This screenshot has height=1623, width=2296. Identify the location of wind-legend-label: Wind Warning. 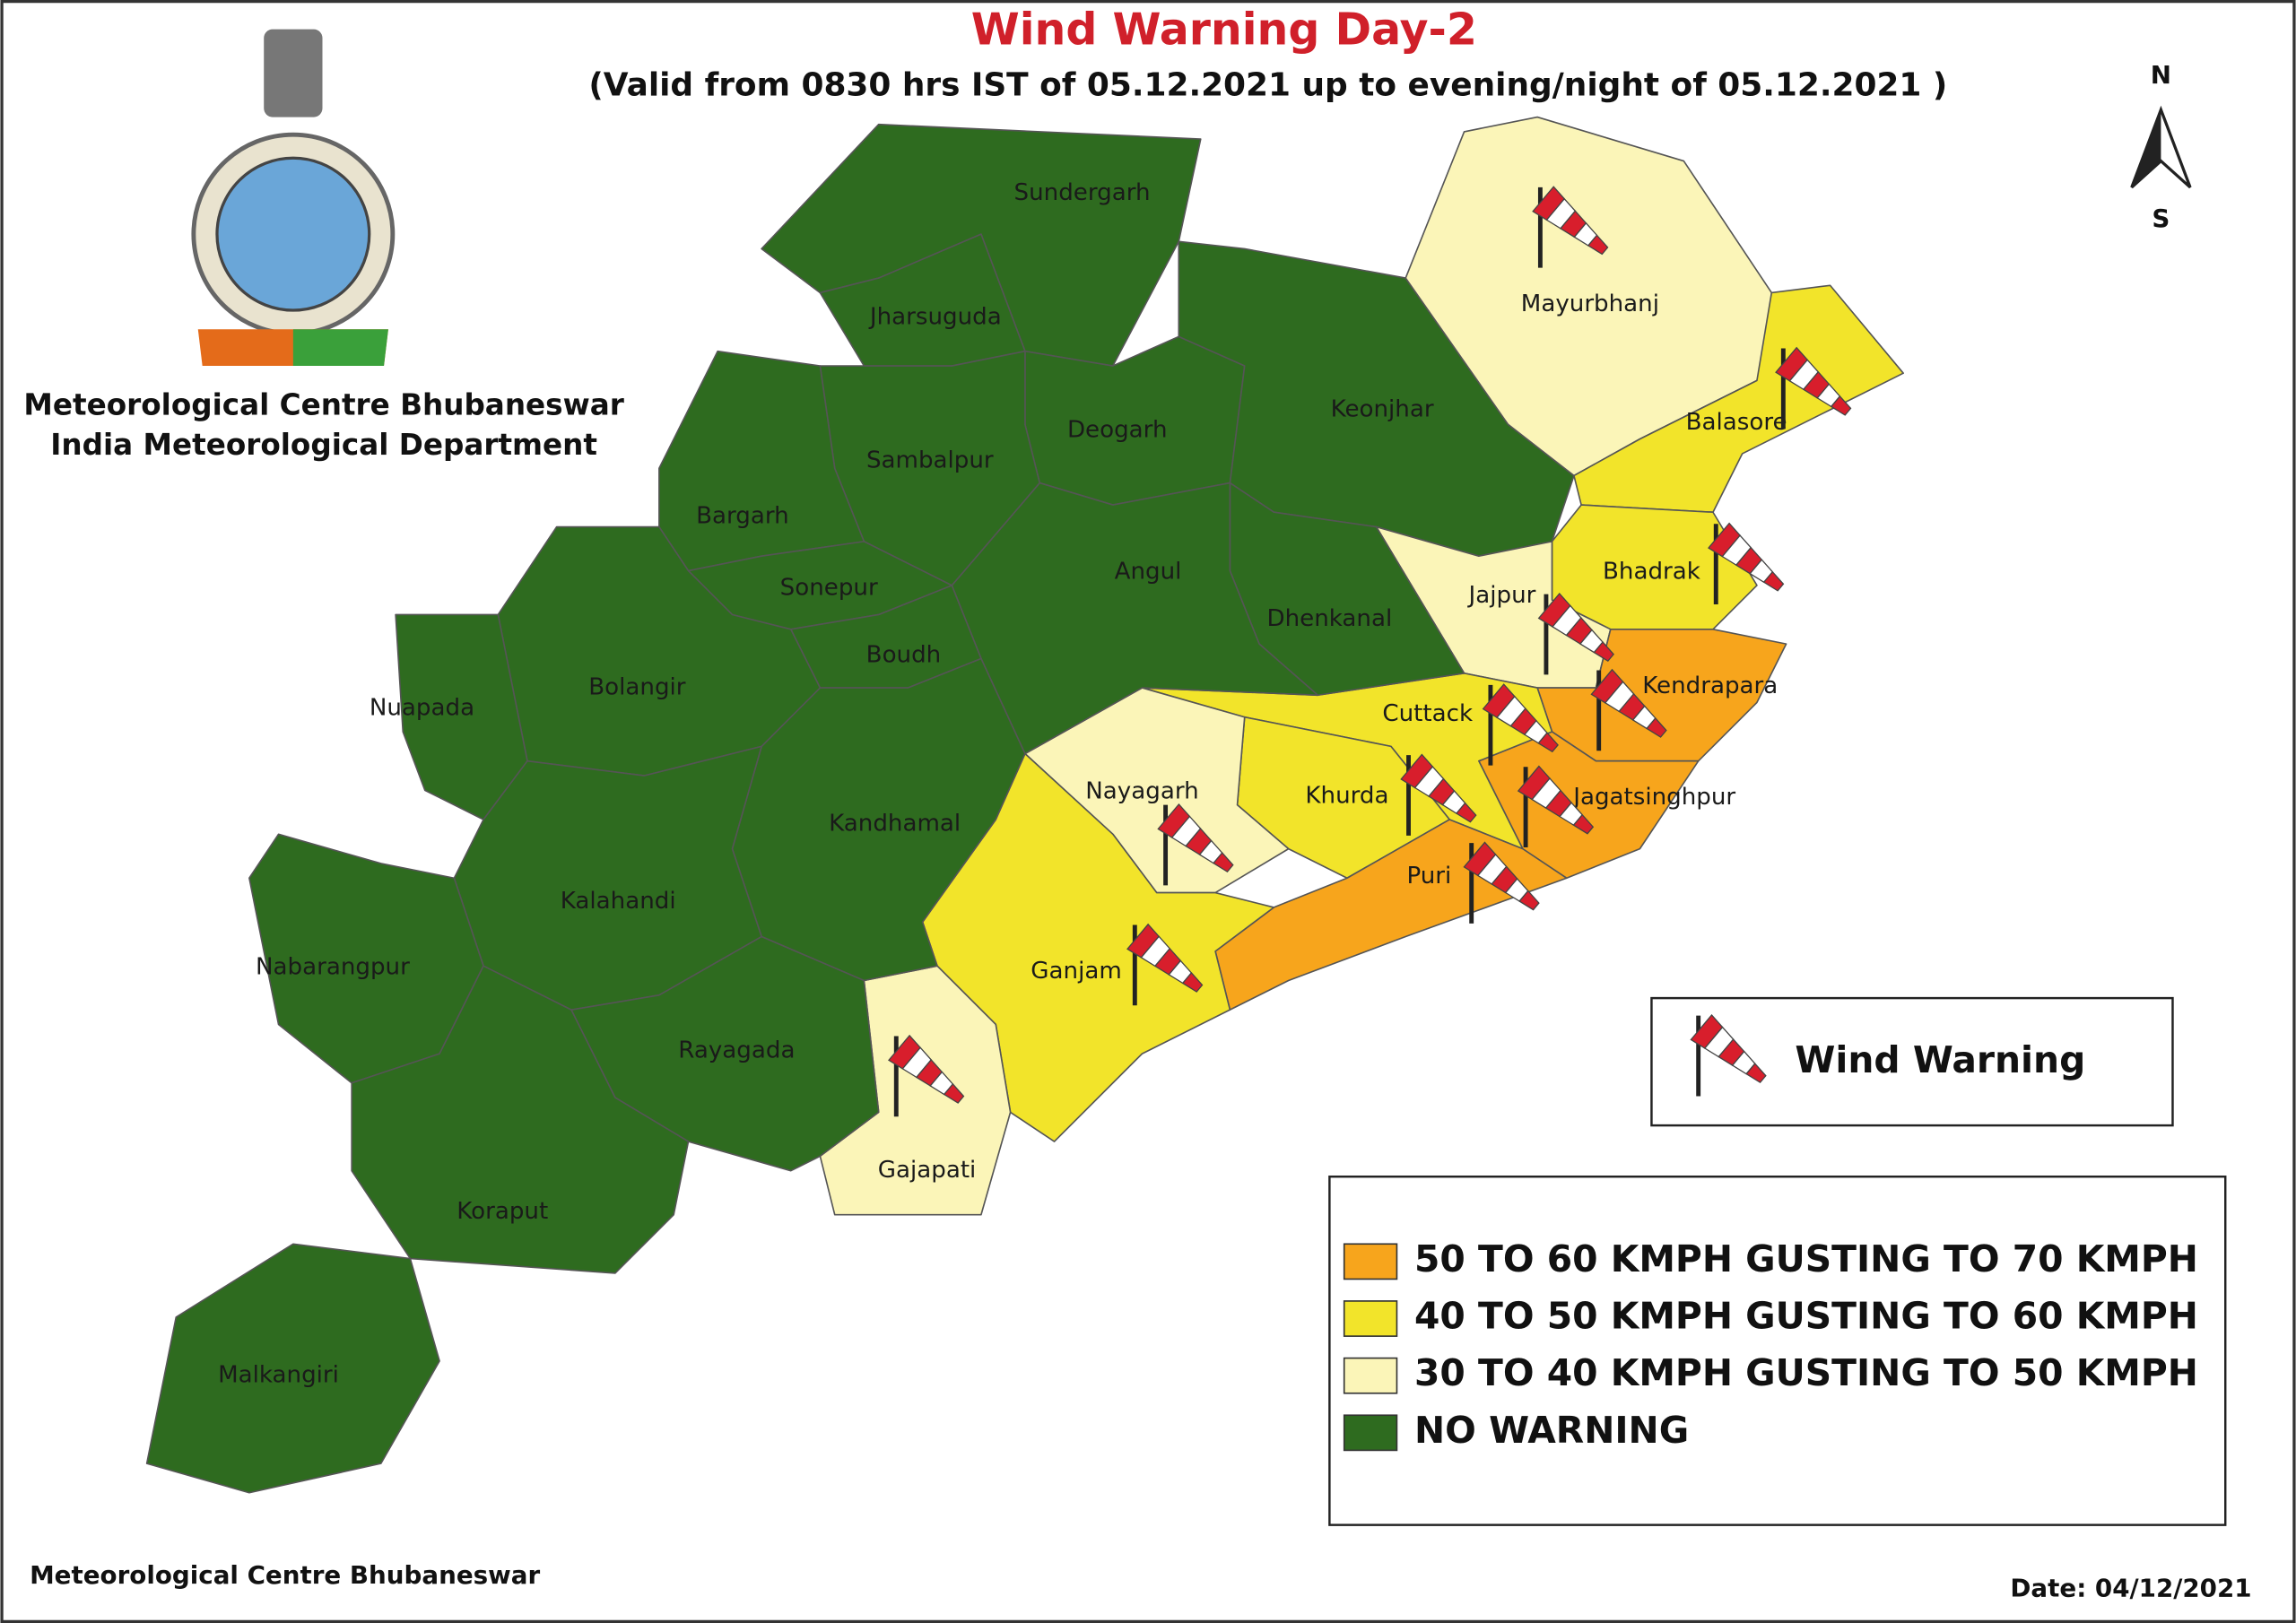
(1940, 1059).